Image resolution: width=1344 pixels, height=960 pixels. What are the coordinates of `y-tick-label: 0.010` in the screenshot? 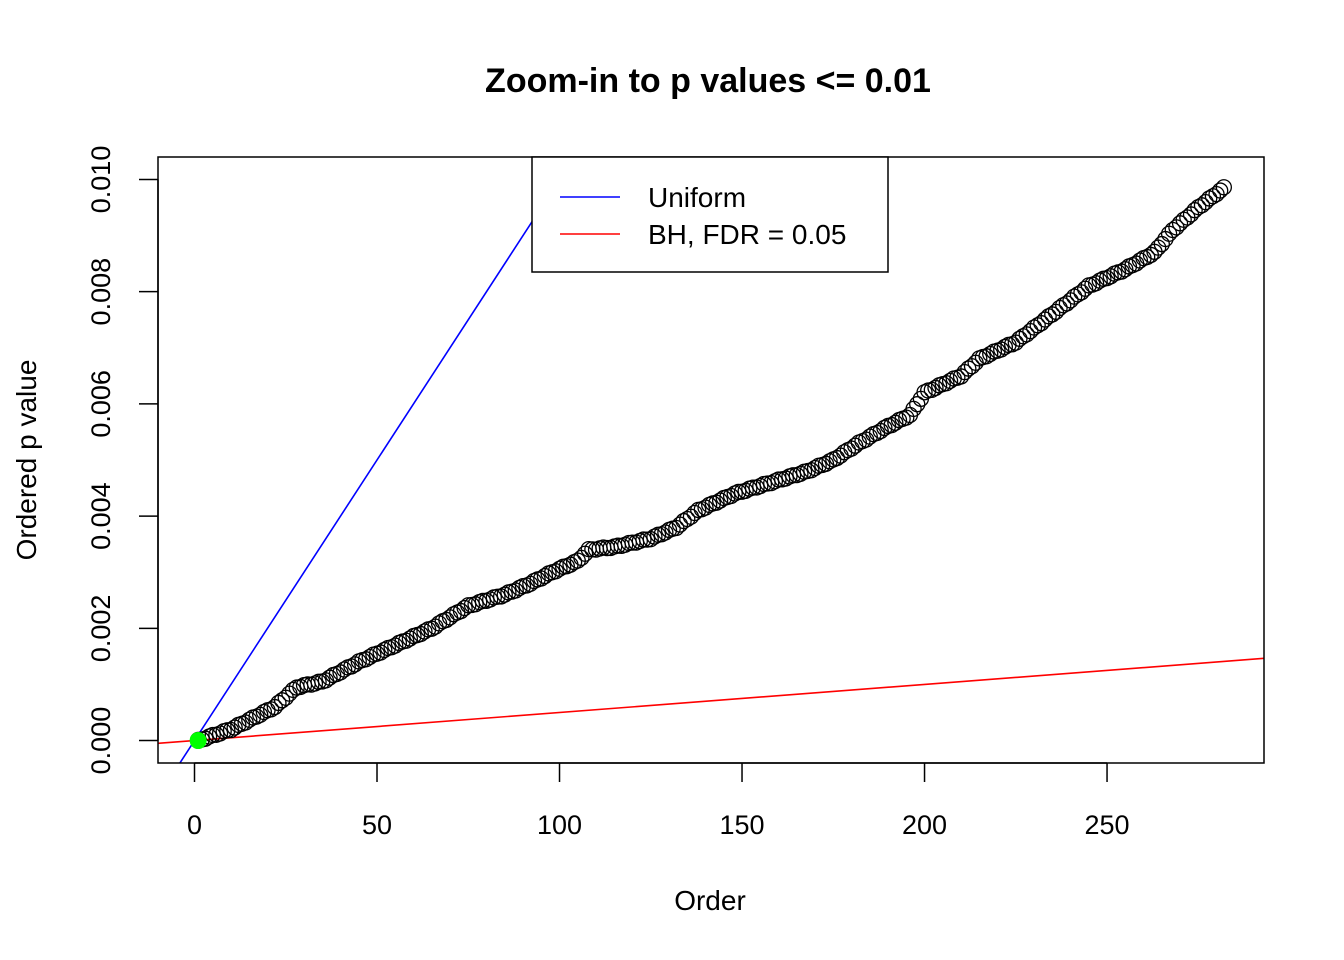 It's located at (101, 180).